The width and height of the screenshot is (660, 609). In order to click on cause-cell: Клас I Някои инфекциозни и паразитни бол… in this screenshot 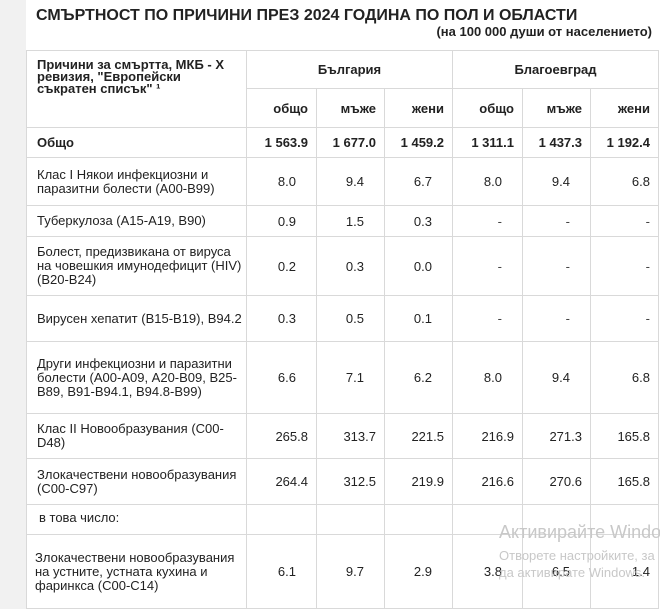, I will do `click(136, 181)`.